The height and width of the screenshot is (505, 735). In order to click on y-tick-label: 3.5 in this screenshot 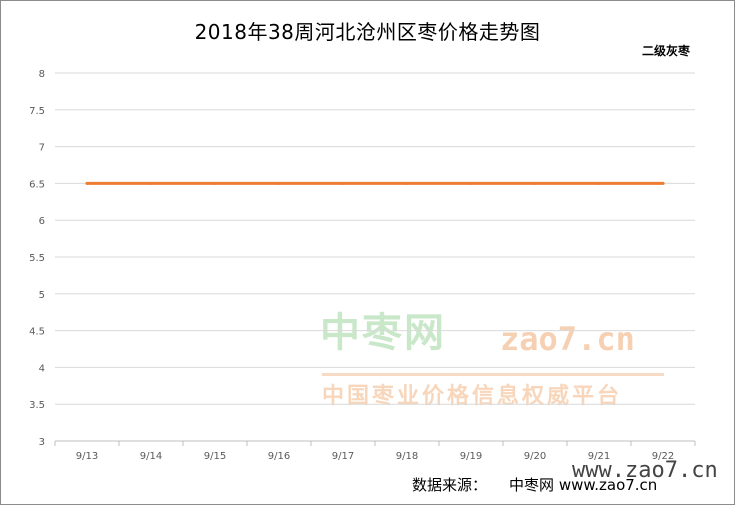, I will do `click(37, 405)`.